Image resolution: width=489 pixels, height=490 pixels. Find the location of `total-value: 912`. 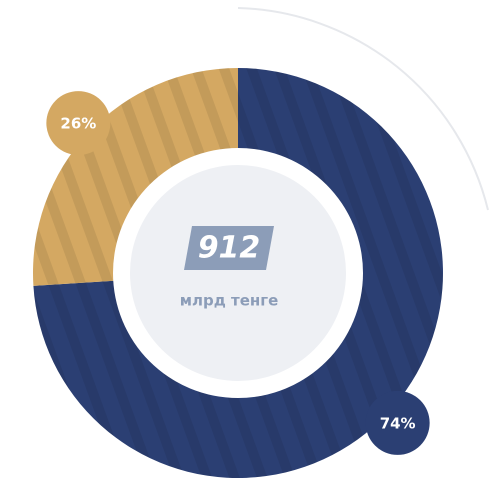

total-value: 912 is located at coordinates (229, 248).